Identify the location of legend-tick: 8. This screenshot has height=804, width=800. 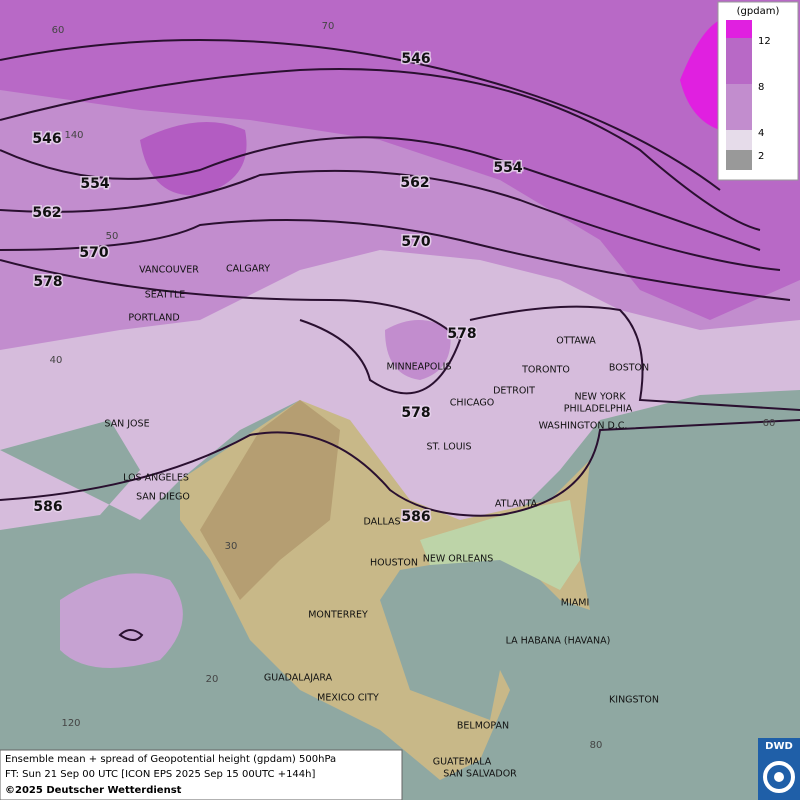
(761, 87).